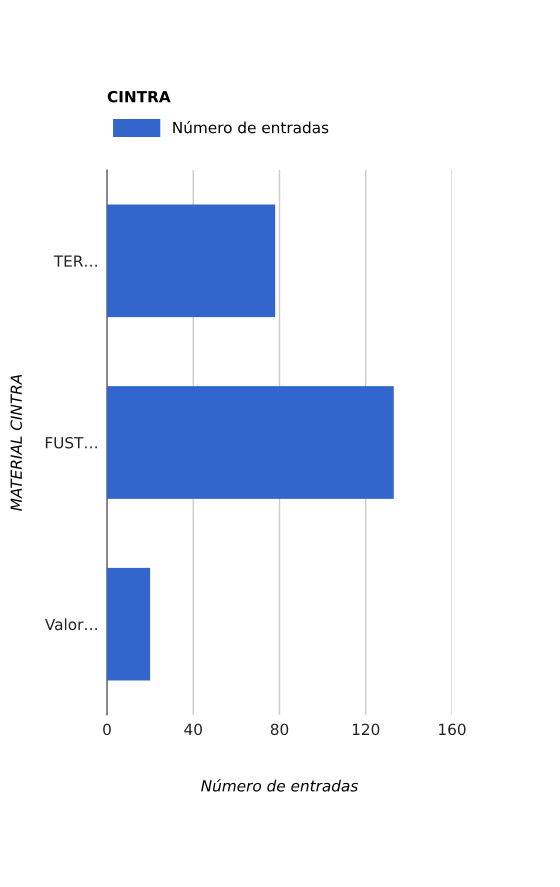 The height and width of the screenshot is (887, 560). What do you see at coordinates (193, 730) in the screenshot?
I see `x-tick-label: 40` at bounding box center [193, 730].